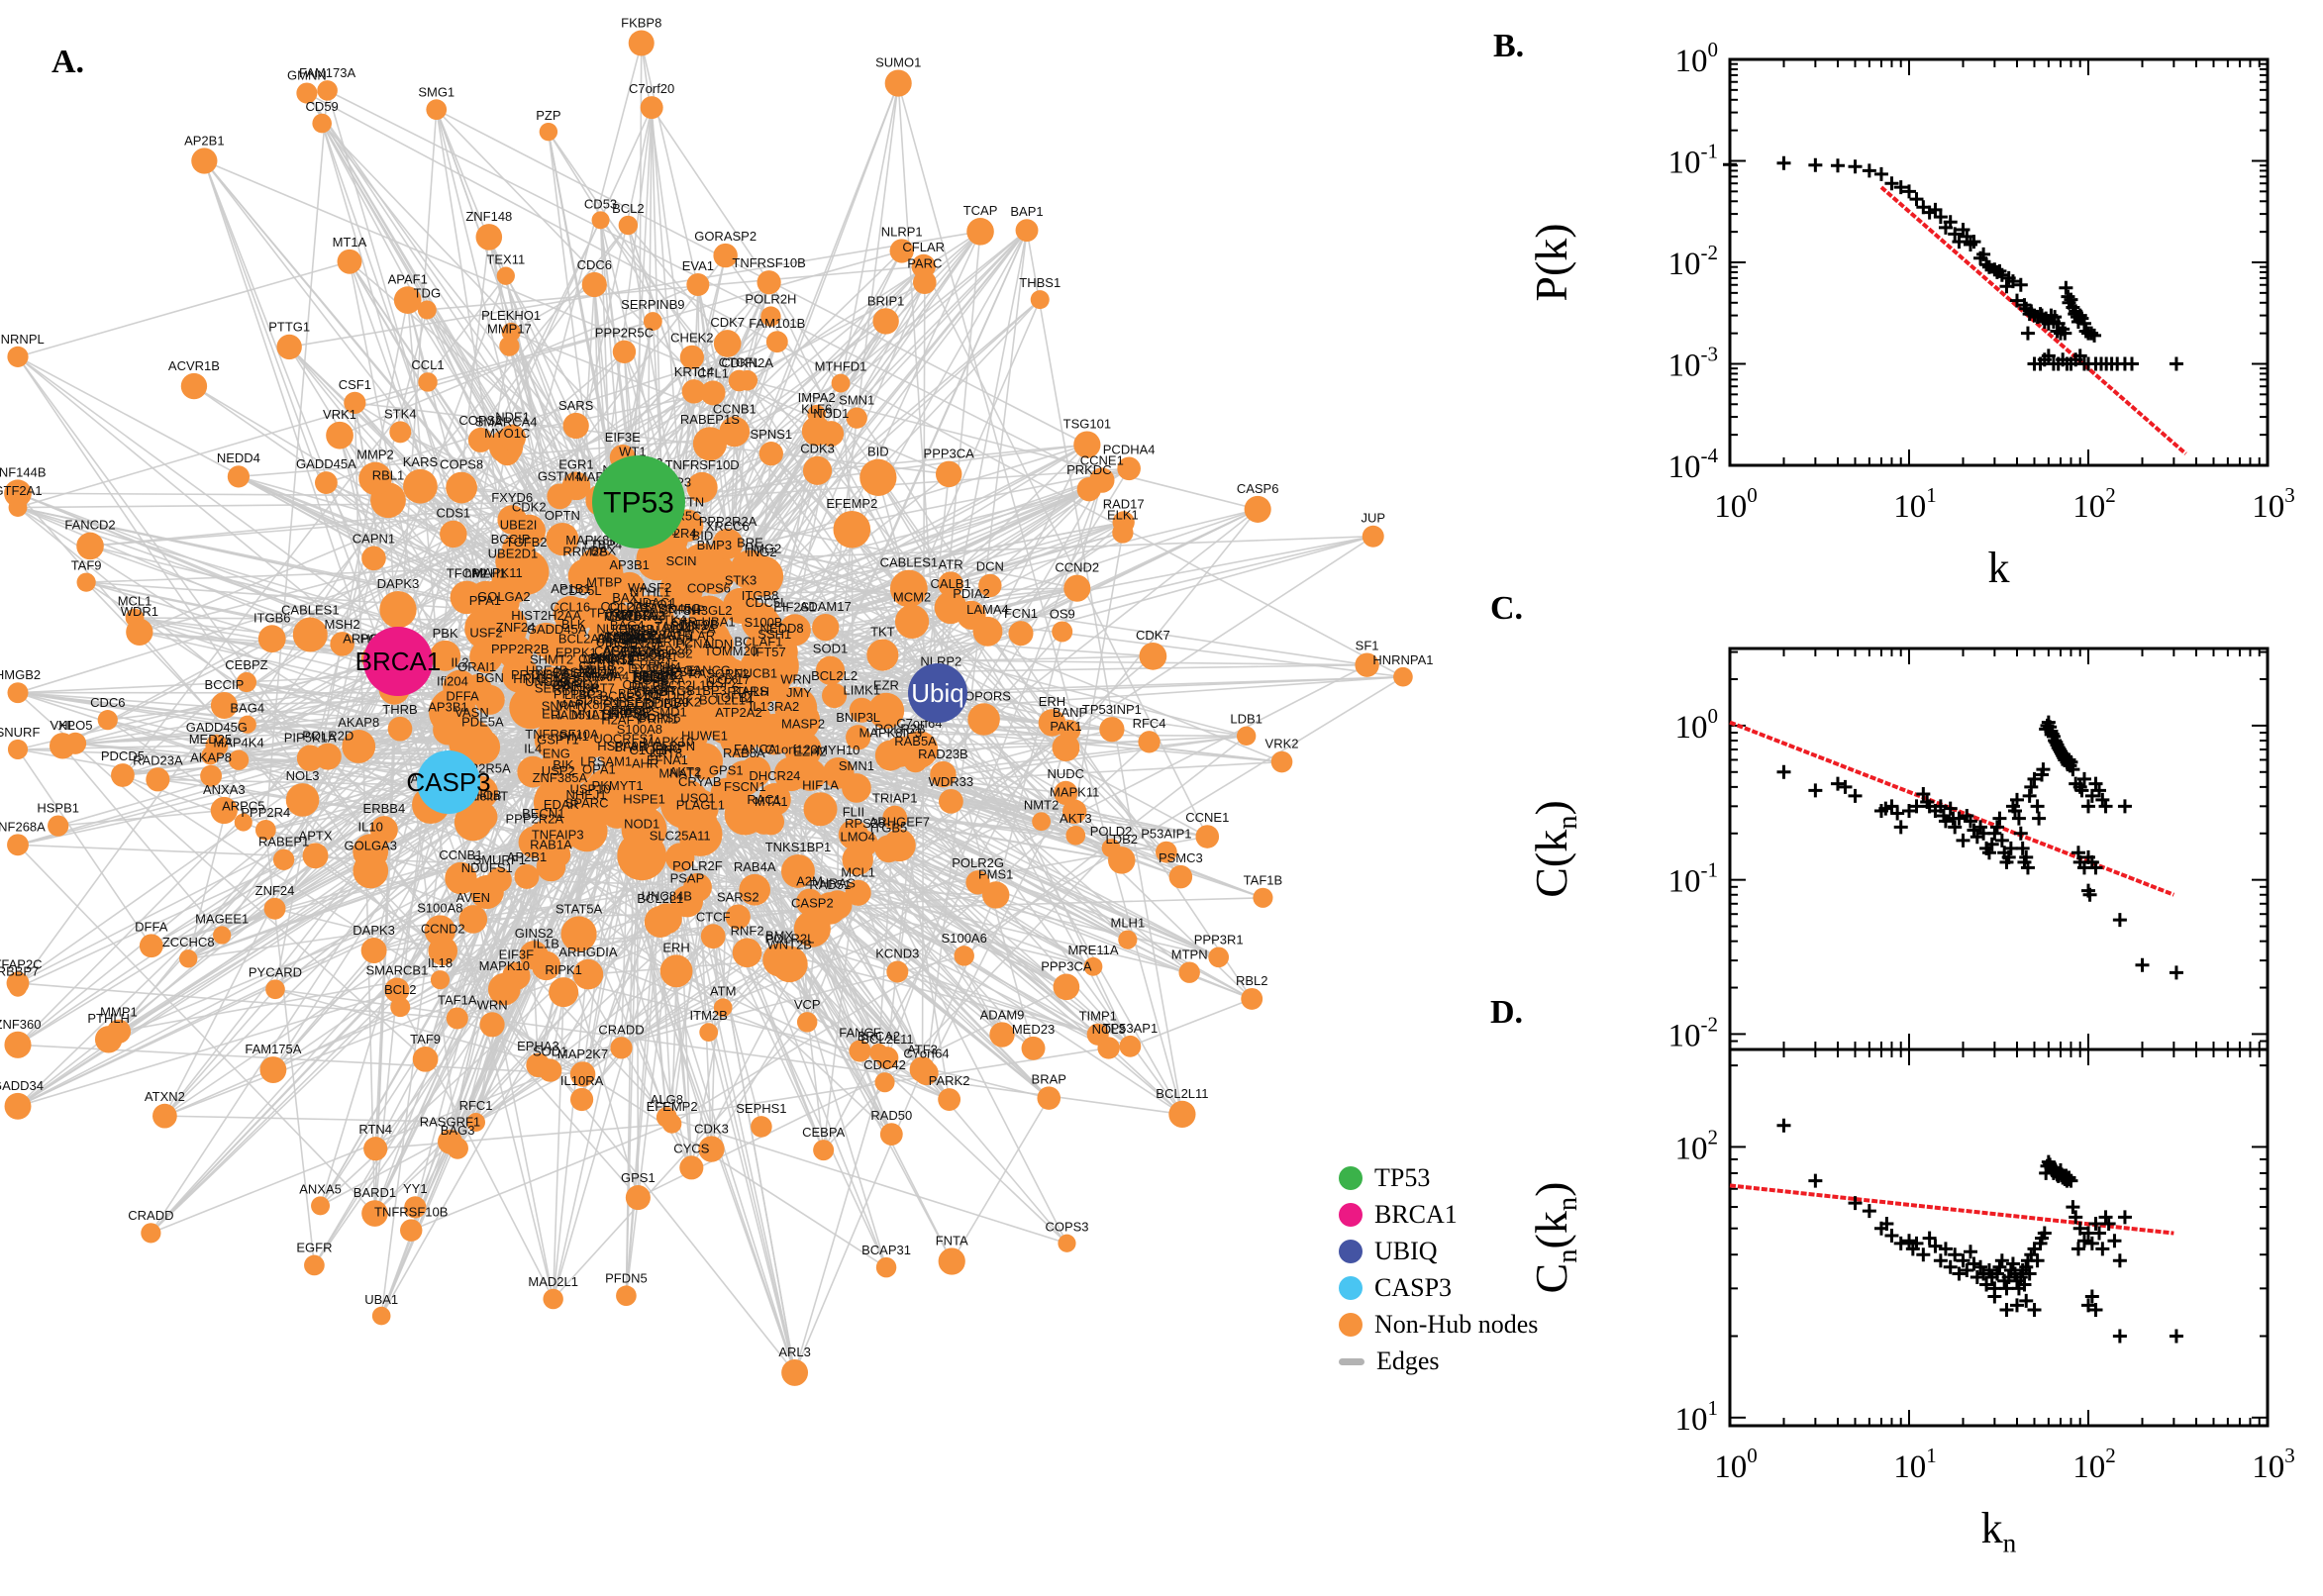  Describe the element at coordinates (817, 449) in the screenshot. I see `network-node-label: CDK3` at that location.